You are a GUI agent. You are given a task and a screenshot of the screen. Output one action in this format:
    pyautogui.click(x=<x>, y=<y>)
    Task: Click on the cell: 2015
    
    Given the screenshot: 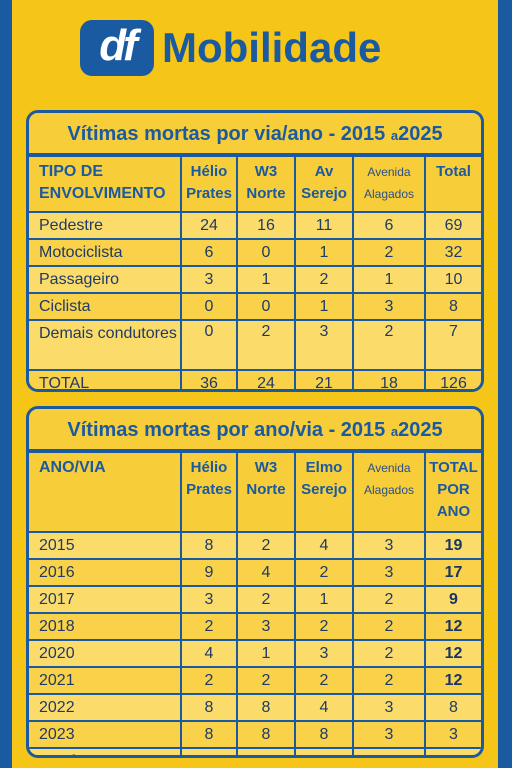 What is the action you would take?
    pyautogui.click(x=105, y=545)
    